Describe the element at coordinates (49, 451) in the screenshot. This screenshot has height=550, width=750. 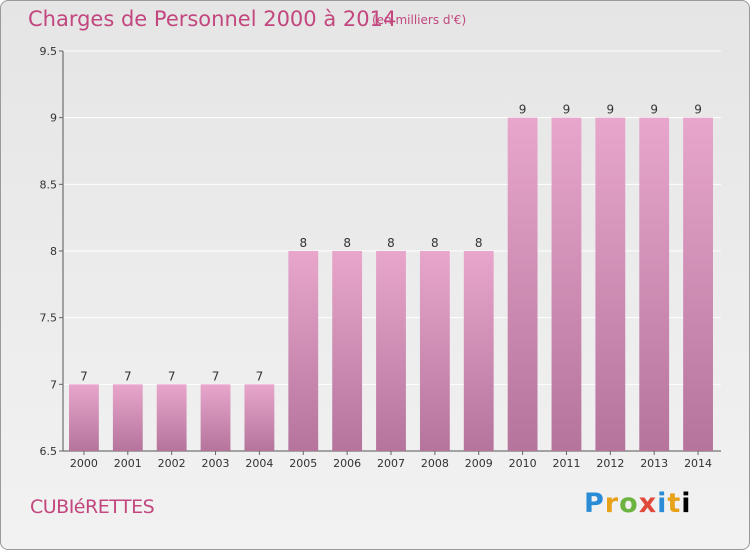
I see `y-tick-label: 6.5` at that location.